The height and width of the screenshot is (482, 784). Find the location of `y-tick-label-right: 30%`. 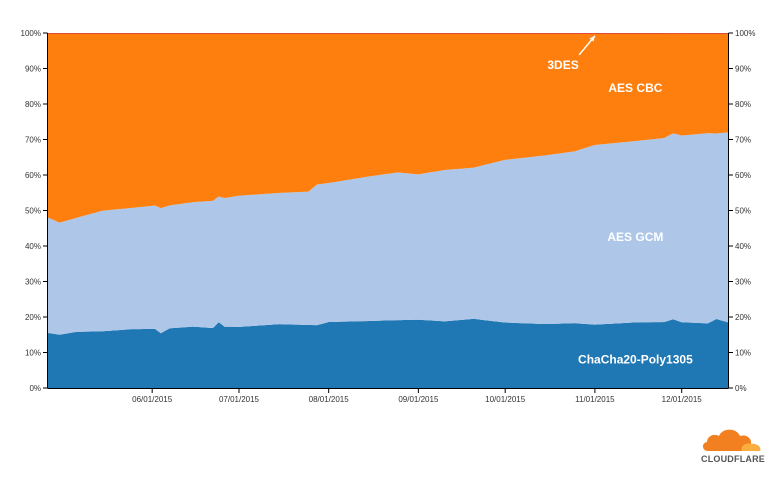

y-tick-label-right: 30% is located at coordinates (743, 282).